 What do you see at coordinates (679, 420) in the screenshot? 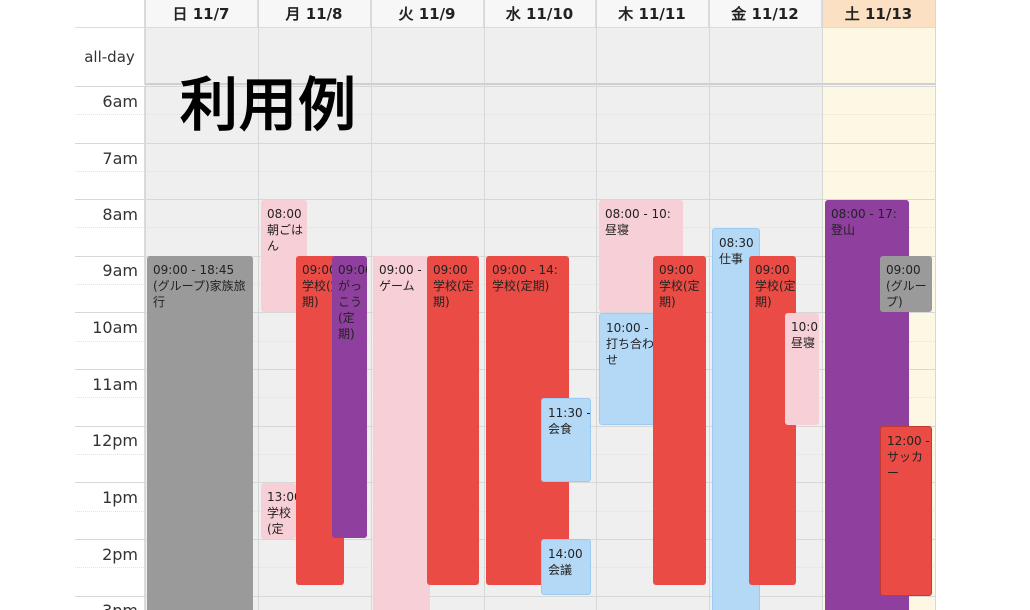
I see `event-thu-school: 09:00 学校(定期)` at bounding box center [679, 420].